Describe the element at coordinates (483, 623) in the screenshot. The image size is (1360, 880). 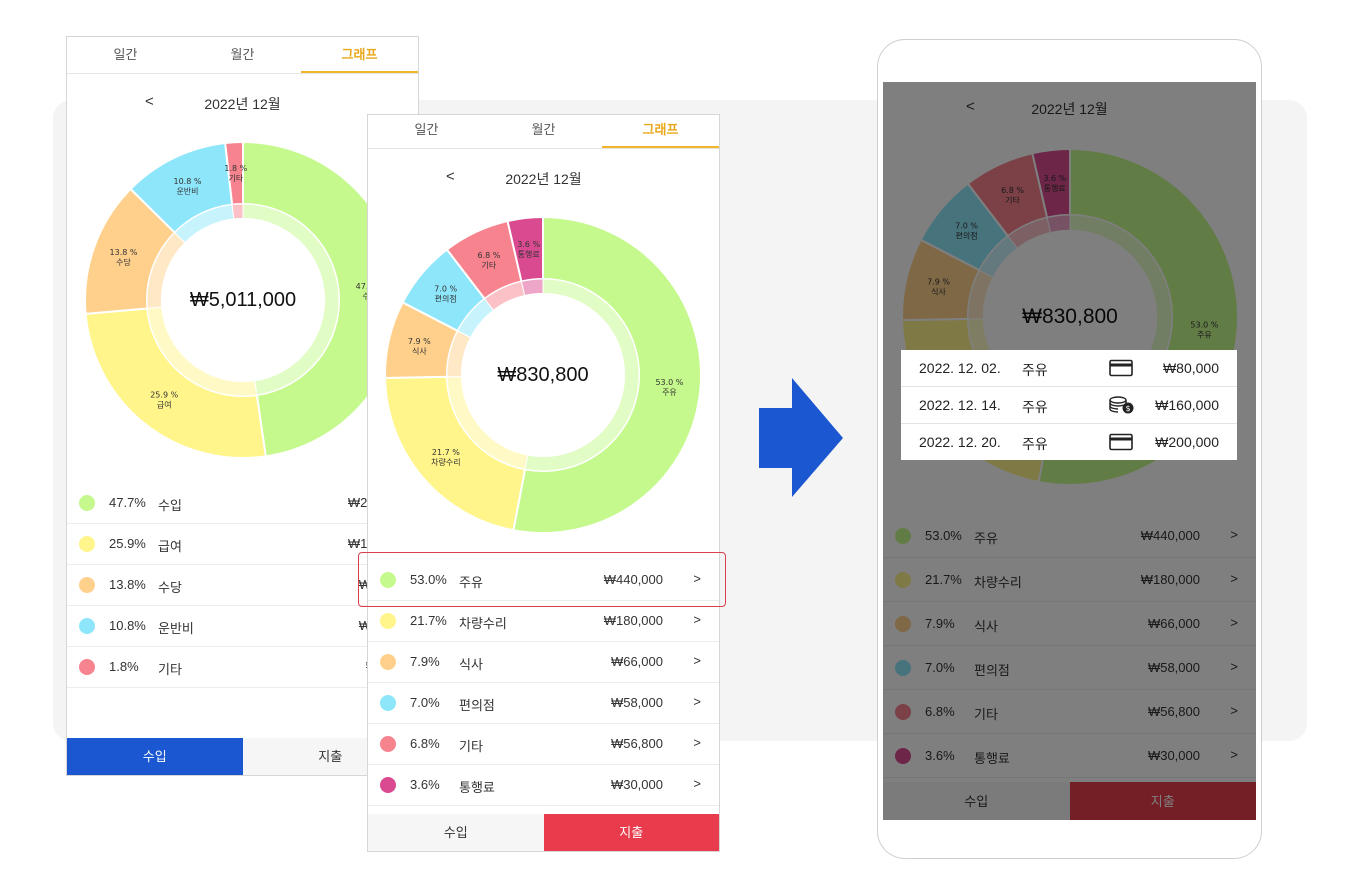
I see `category-name: 차량수리` at that location.